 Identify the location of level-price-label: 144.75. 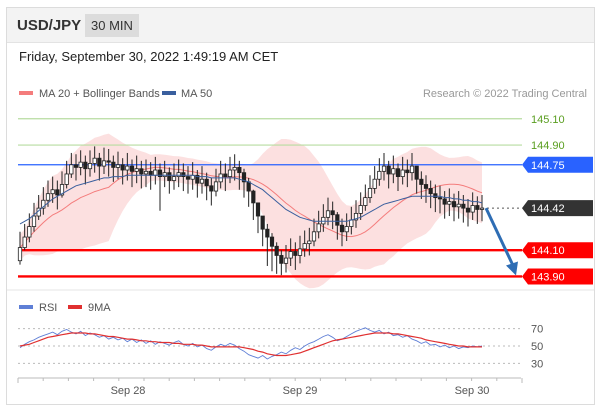
(548, 166).